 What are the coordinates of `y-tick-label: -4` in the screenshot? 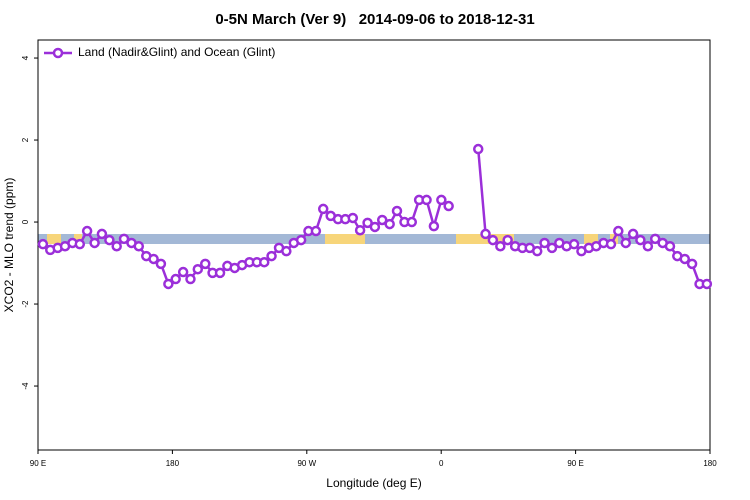 It's located at (25, 386).